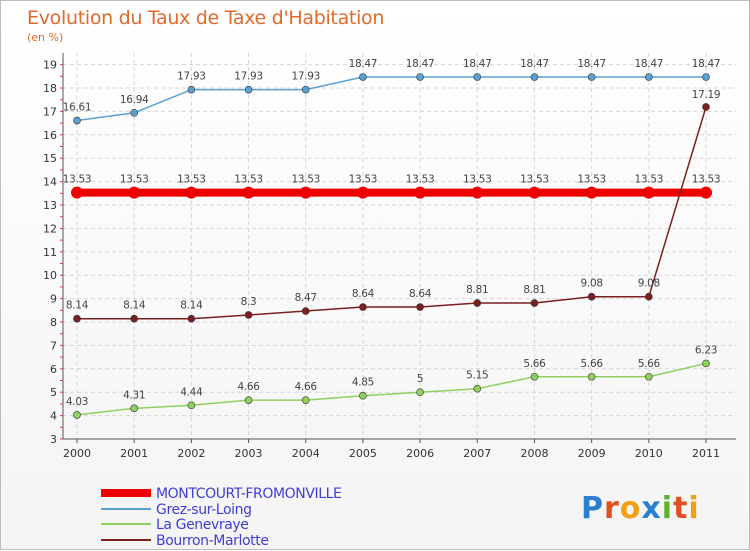 This screenshot has height=551, width=750. I want to click on x-tick-label: 2005, so click(363, 453).